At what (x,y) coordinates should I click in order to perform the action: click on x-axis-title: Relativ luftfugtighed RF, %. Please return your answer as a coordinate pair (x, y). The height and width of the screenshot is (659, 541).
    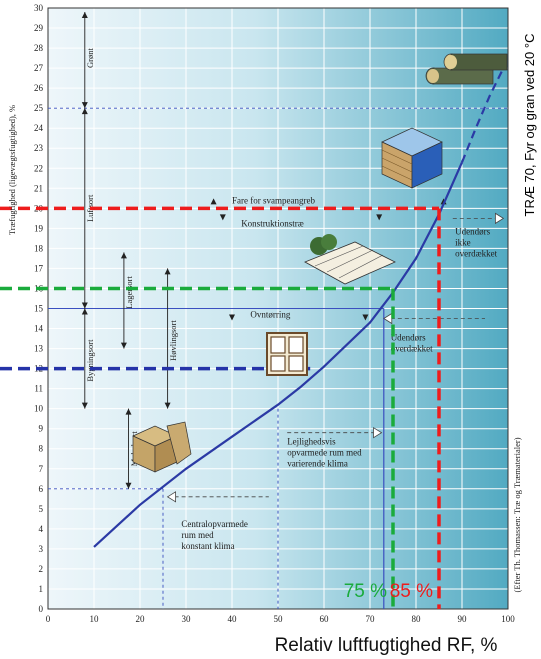
    Looking at the image, I should click on (386, 645).